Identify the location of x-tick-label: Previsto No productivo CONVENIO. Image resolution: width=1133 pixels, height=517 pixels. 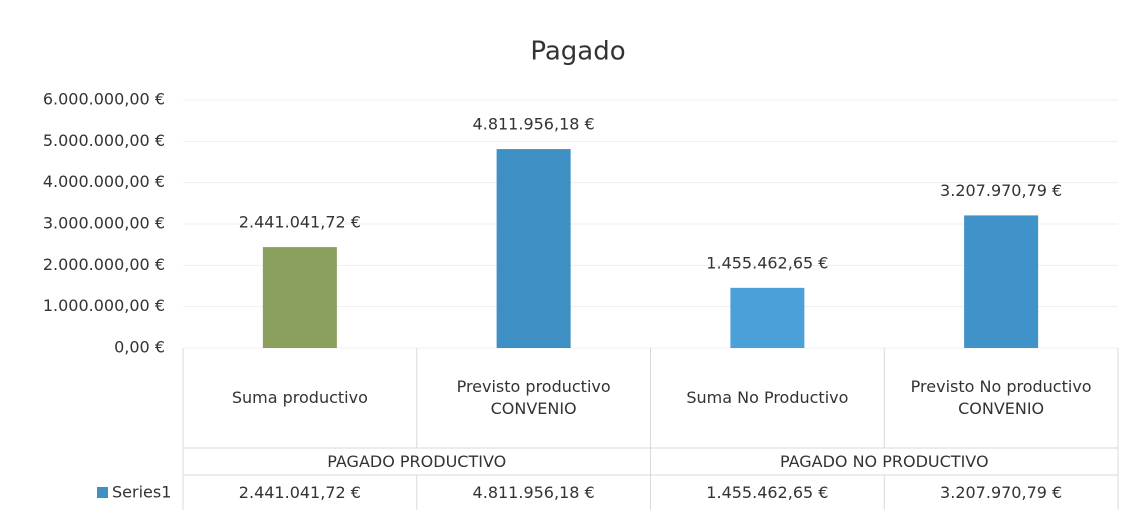
(1001, 397).